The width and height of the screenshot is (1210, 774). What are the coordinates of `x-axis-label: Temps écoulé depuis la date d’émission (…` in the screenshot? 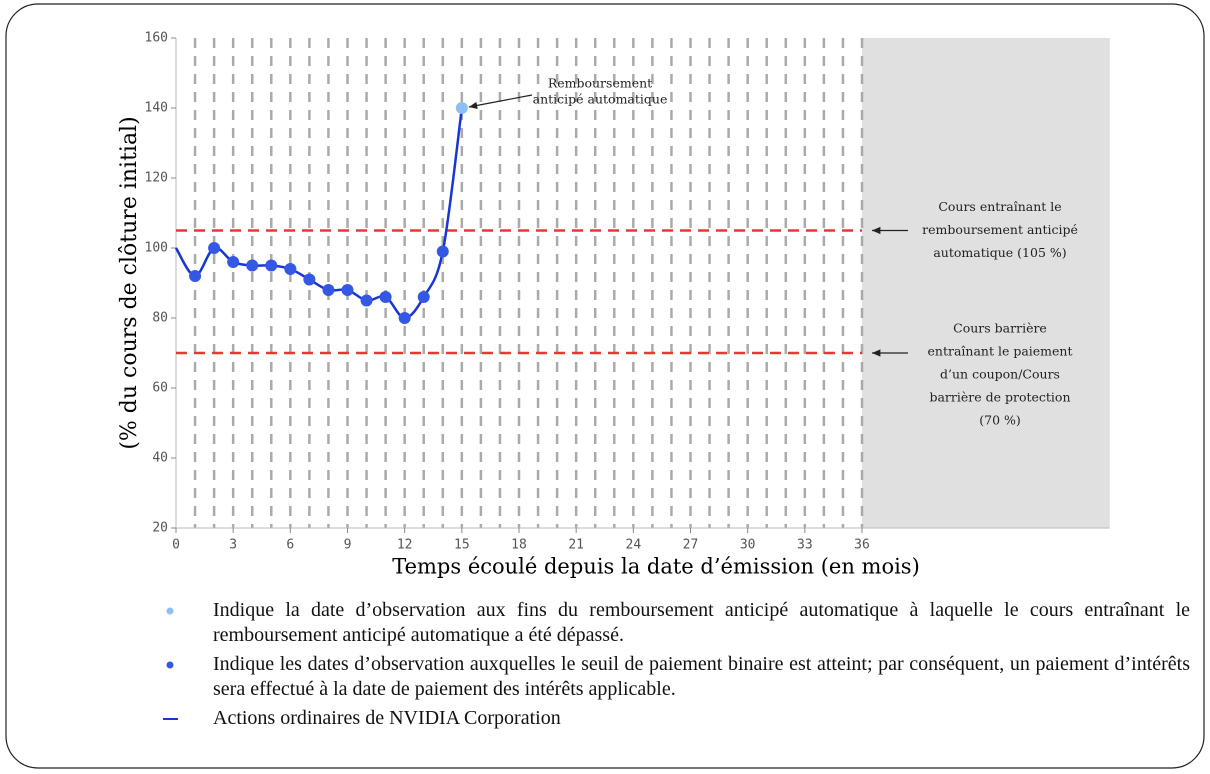 It's located at (656, 567).